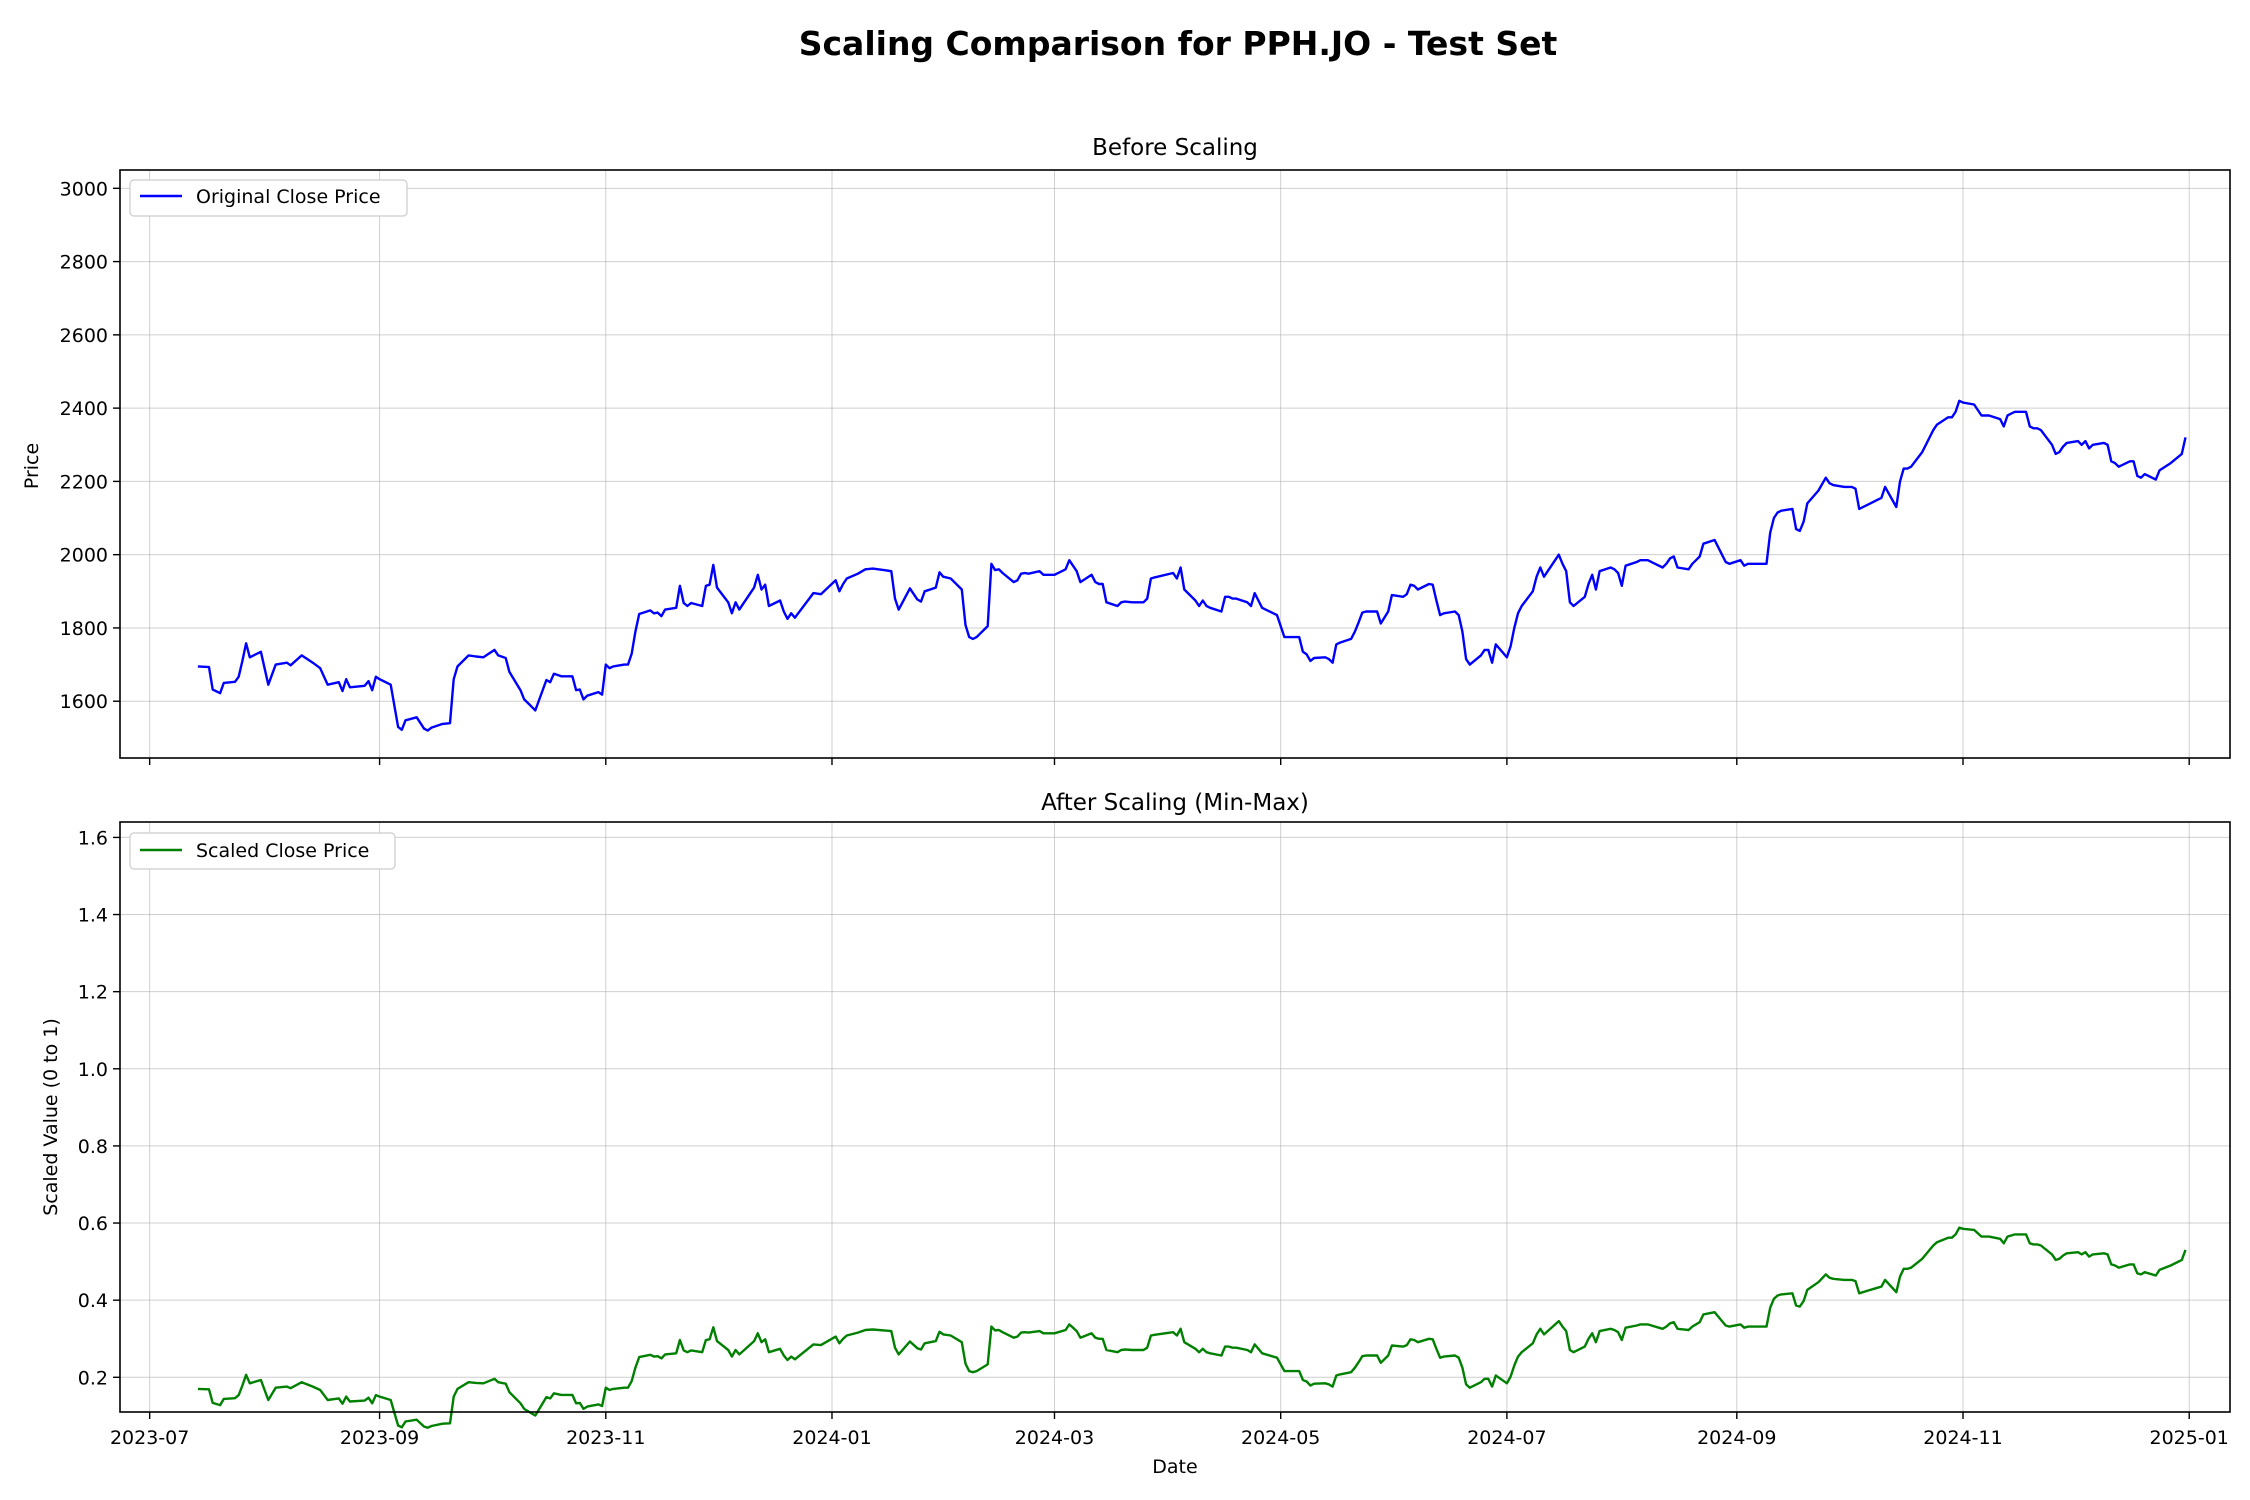  Describe the element at coordinates (282, 851) in the screenshot. I see `legend-label-scaled: Scaled Close Price` at that location.